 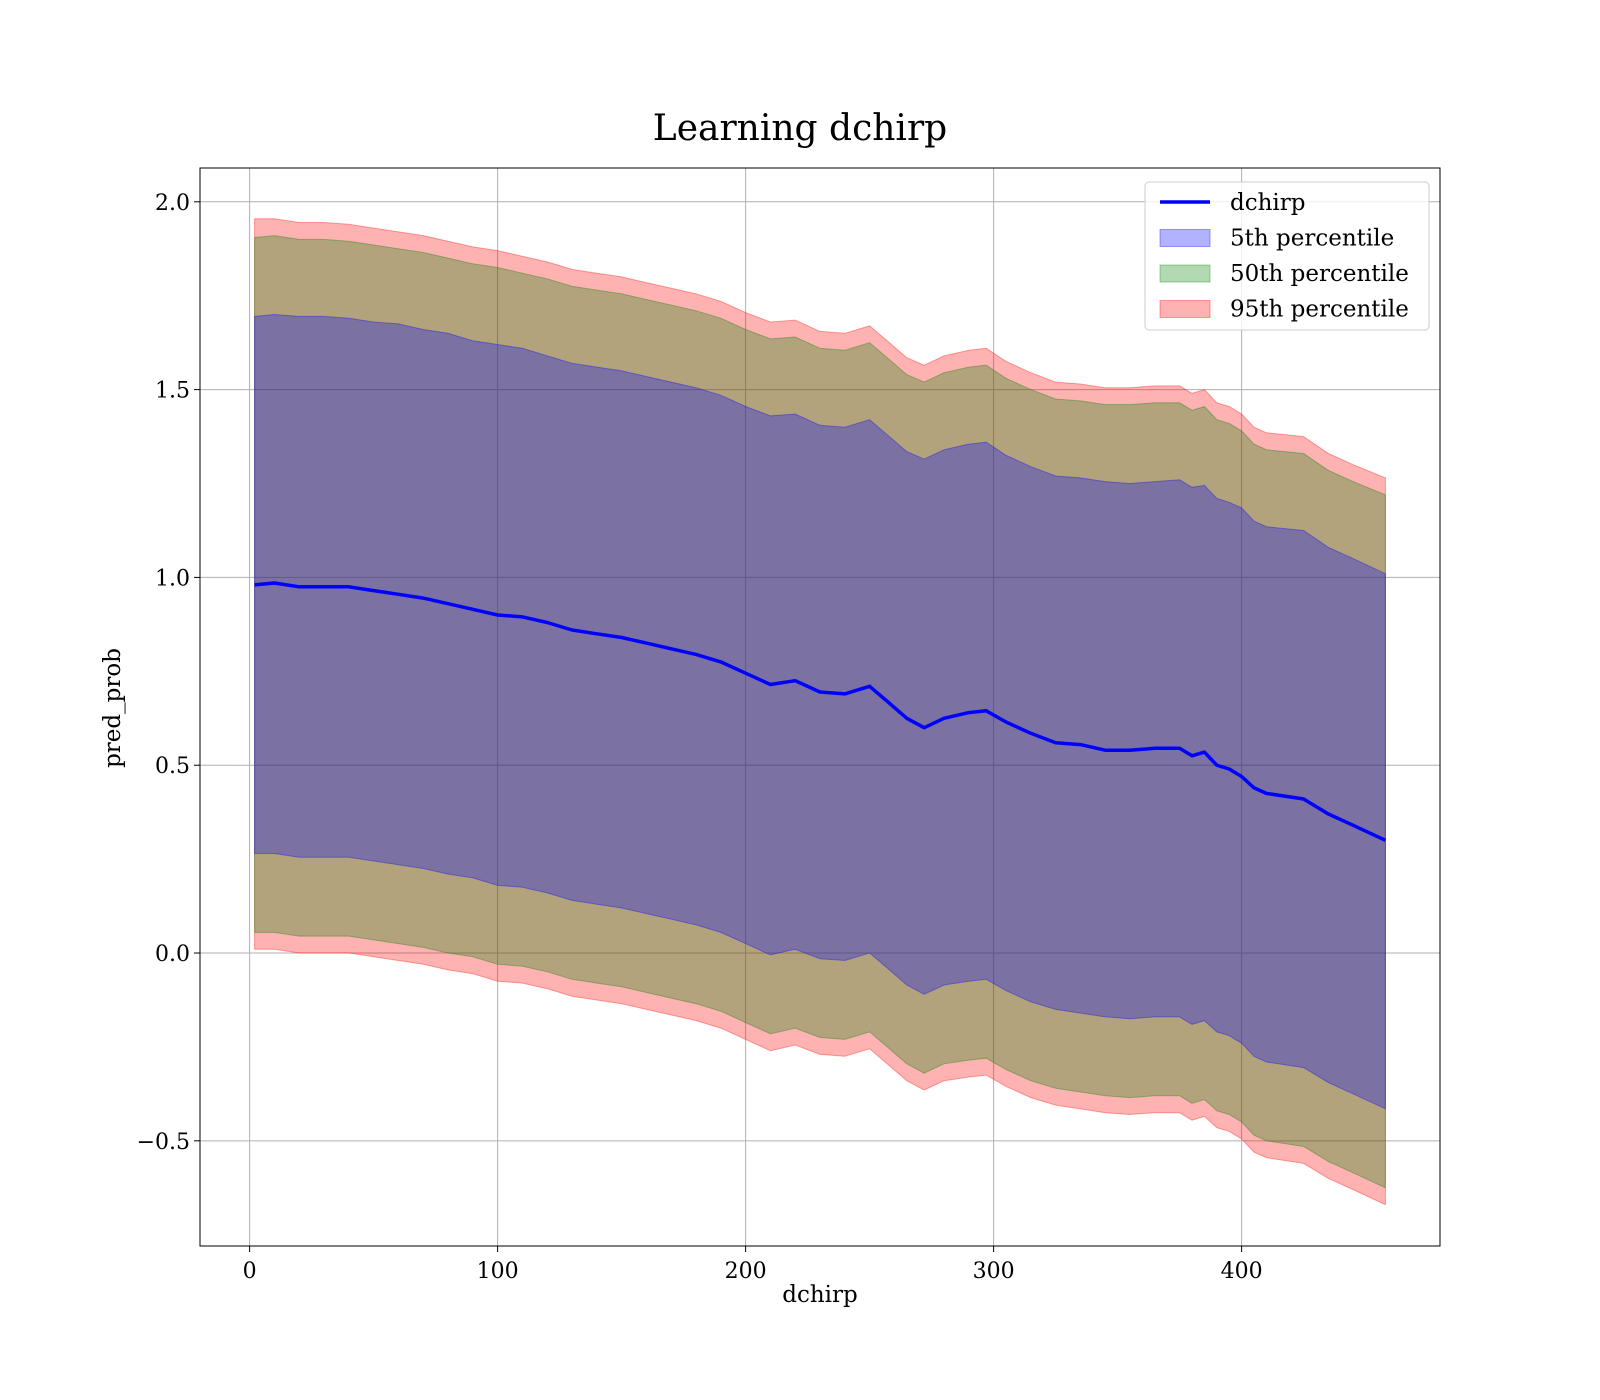 I want to click on legend-swatch-50th-percentile, so click(x=1185, y=273).